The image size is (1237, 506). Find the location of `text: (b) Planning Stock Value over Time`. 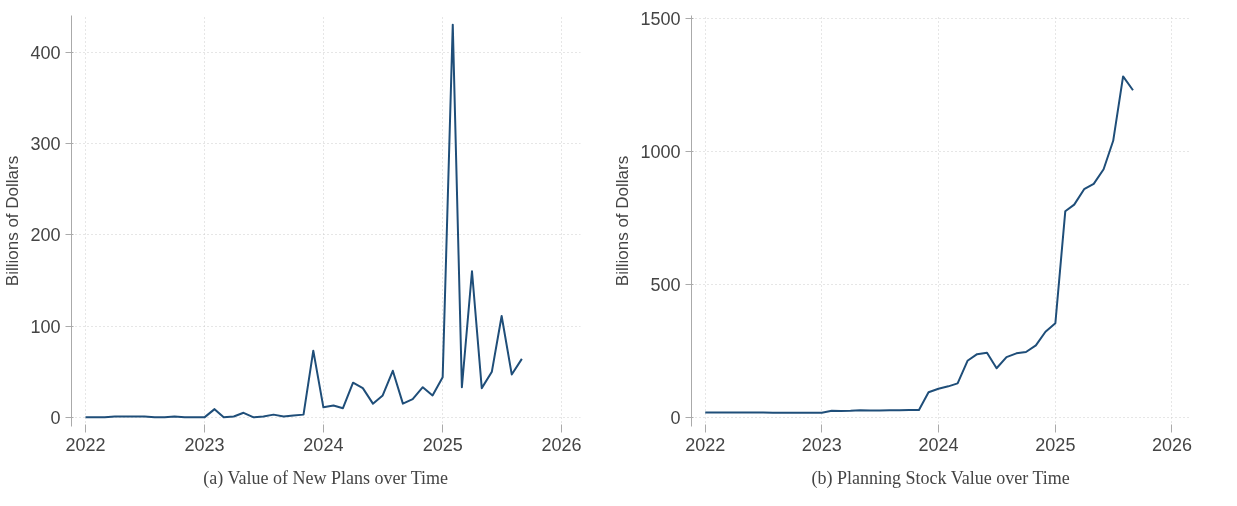

text: (b) Planning Stock Value over Time is located at coordinates (940, 478).